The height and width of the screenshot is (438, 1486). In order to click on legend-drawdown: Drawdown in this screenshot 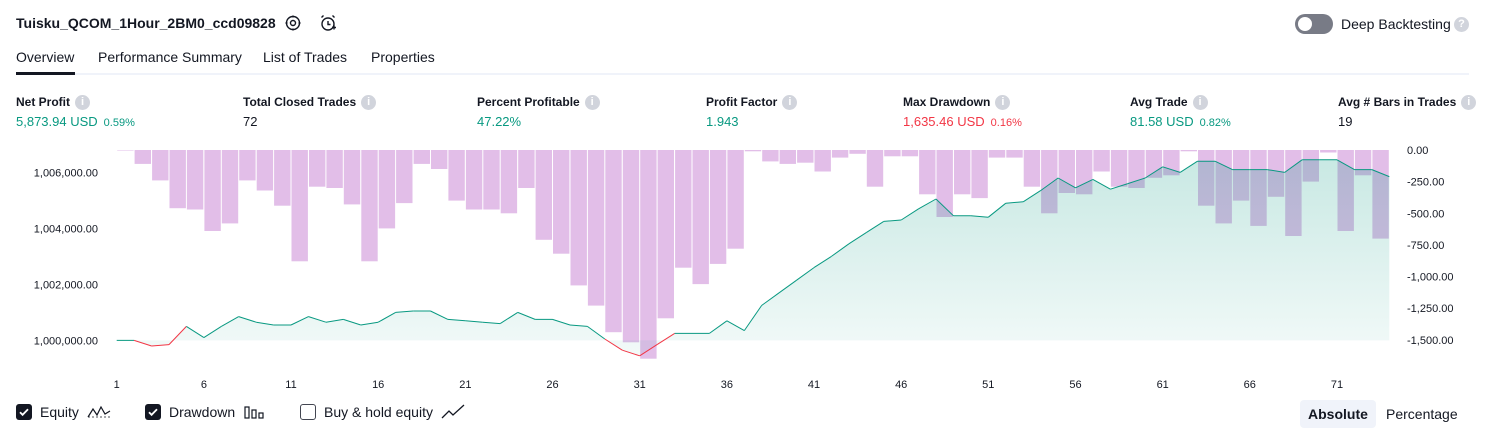, I will do `click(205, 412)`.